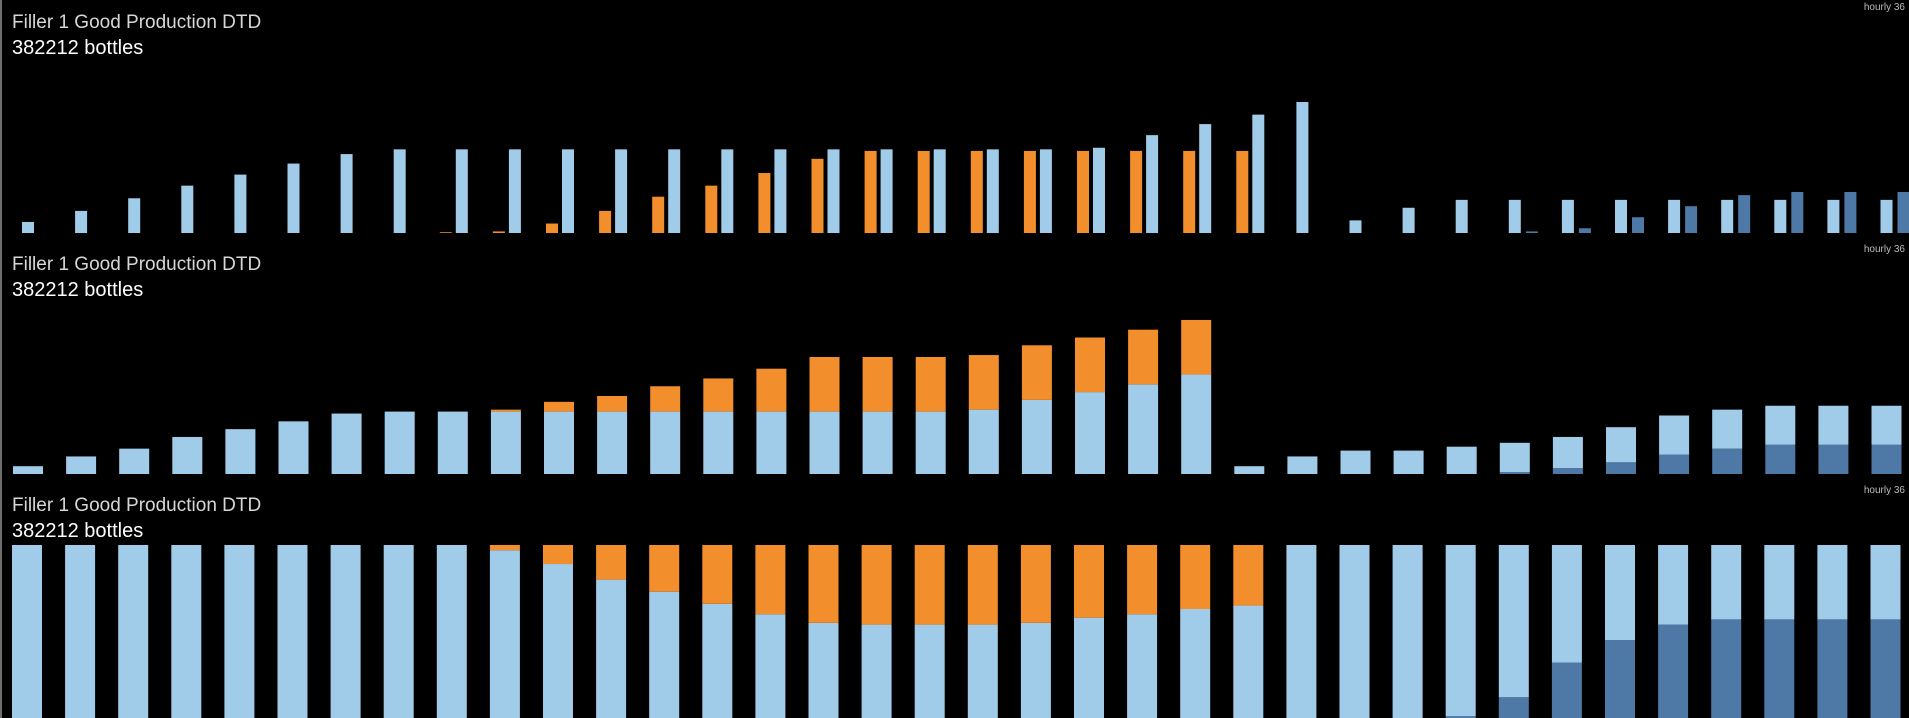 The width and height of the screenshot is (1909, 718). Describe the element at coordinates (137, 264) in the screenshot. I see `chart-2-title: Filler 1 Good Production DTD` at that location.